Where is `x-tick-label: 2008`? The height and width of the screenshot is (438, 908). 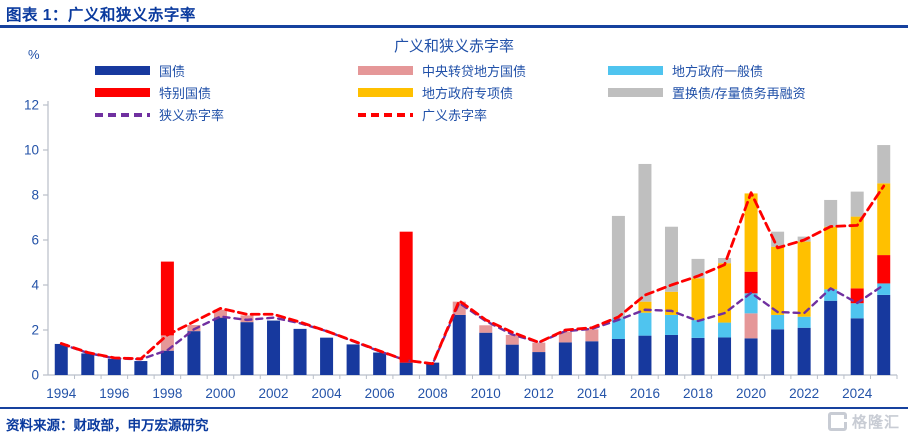
x-tick-label: 2008 is located at coordinates (433, 393).